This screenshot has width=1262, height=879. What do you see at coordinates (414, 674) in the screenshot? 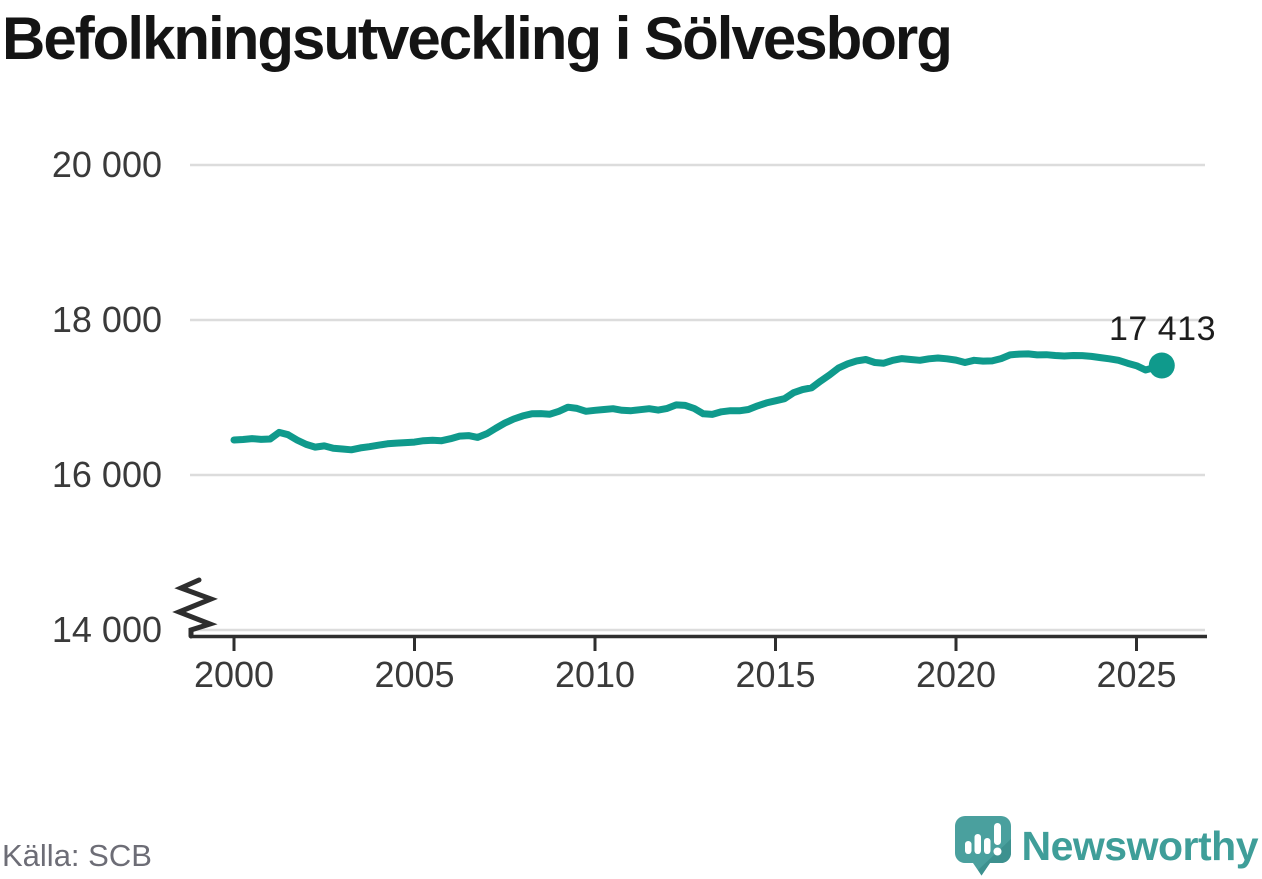
I see `x-axis-label: 2005` at bounding box center [414, 674].